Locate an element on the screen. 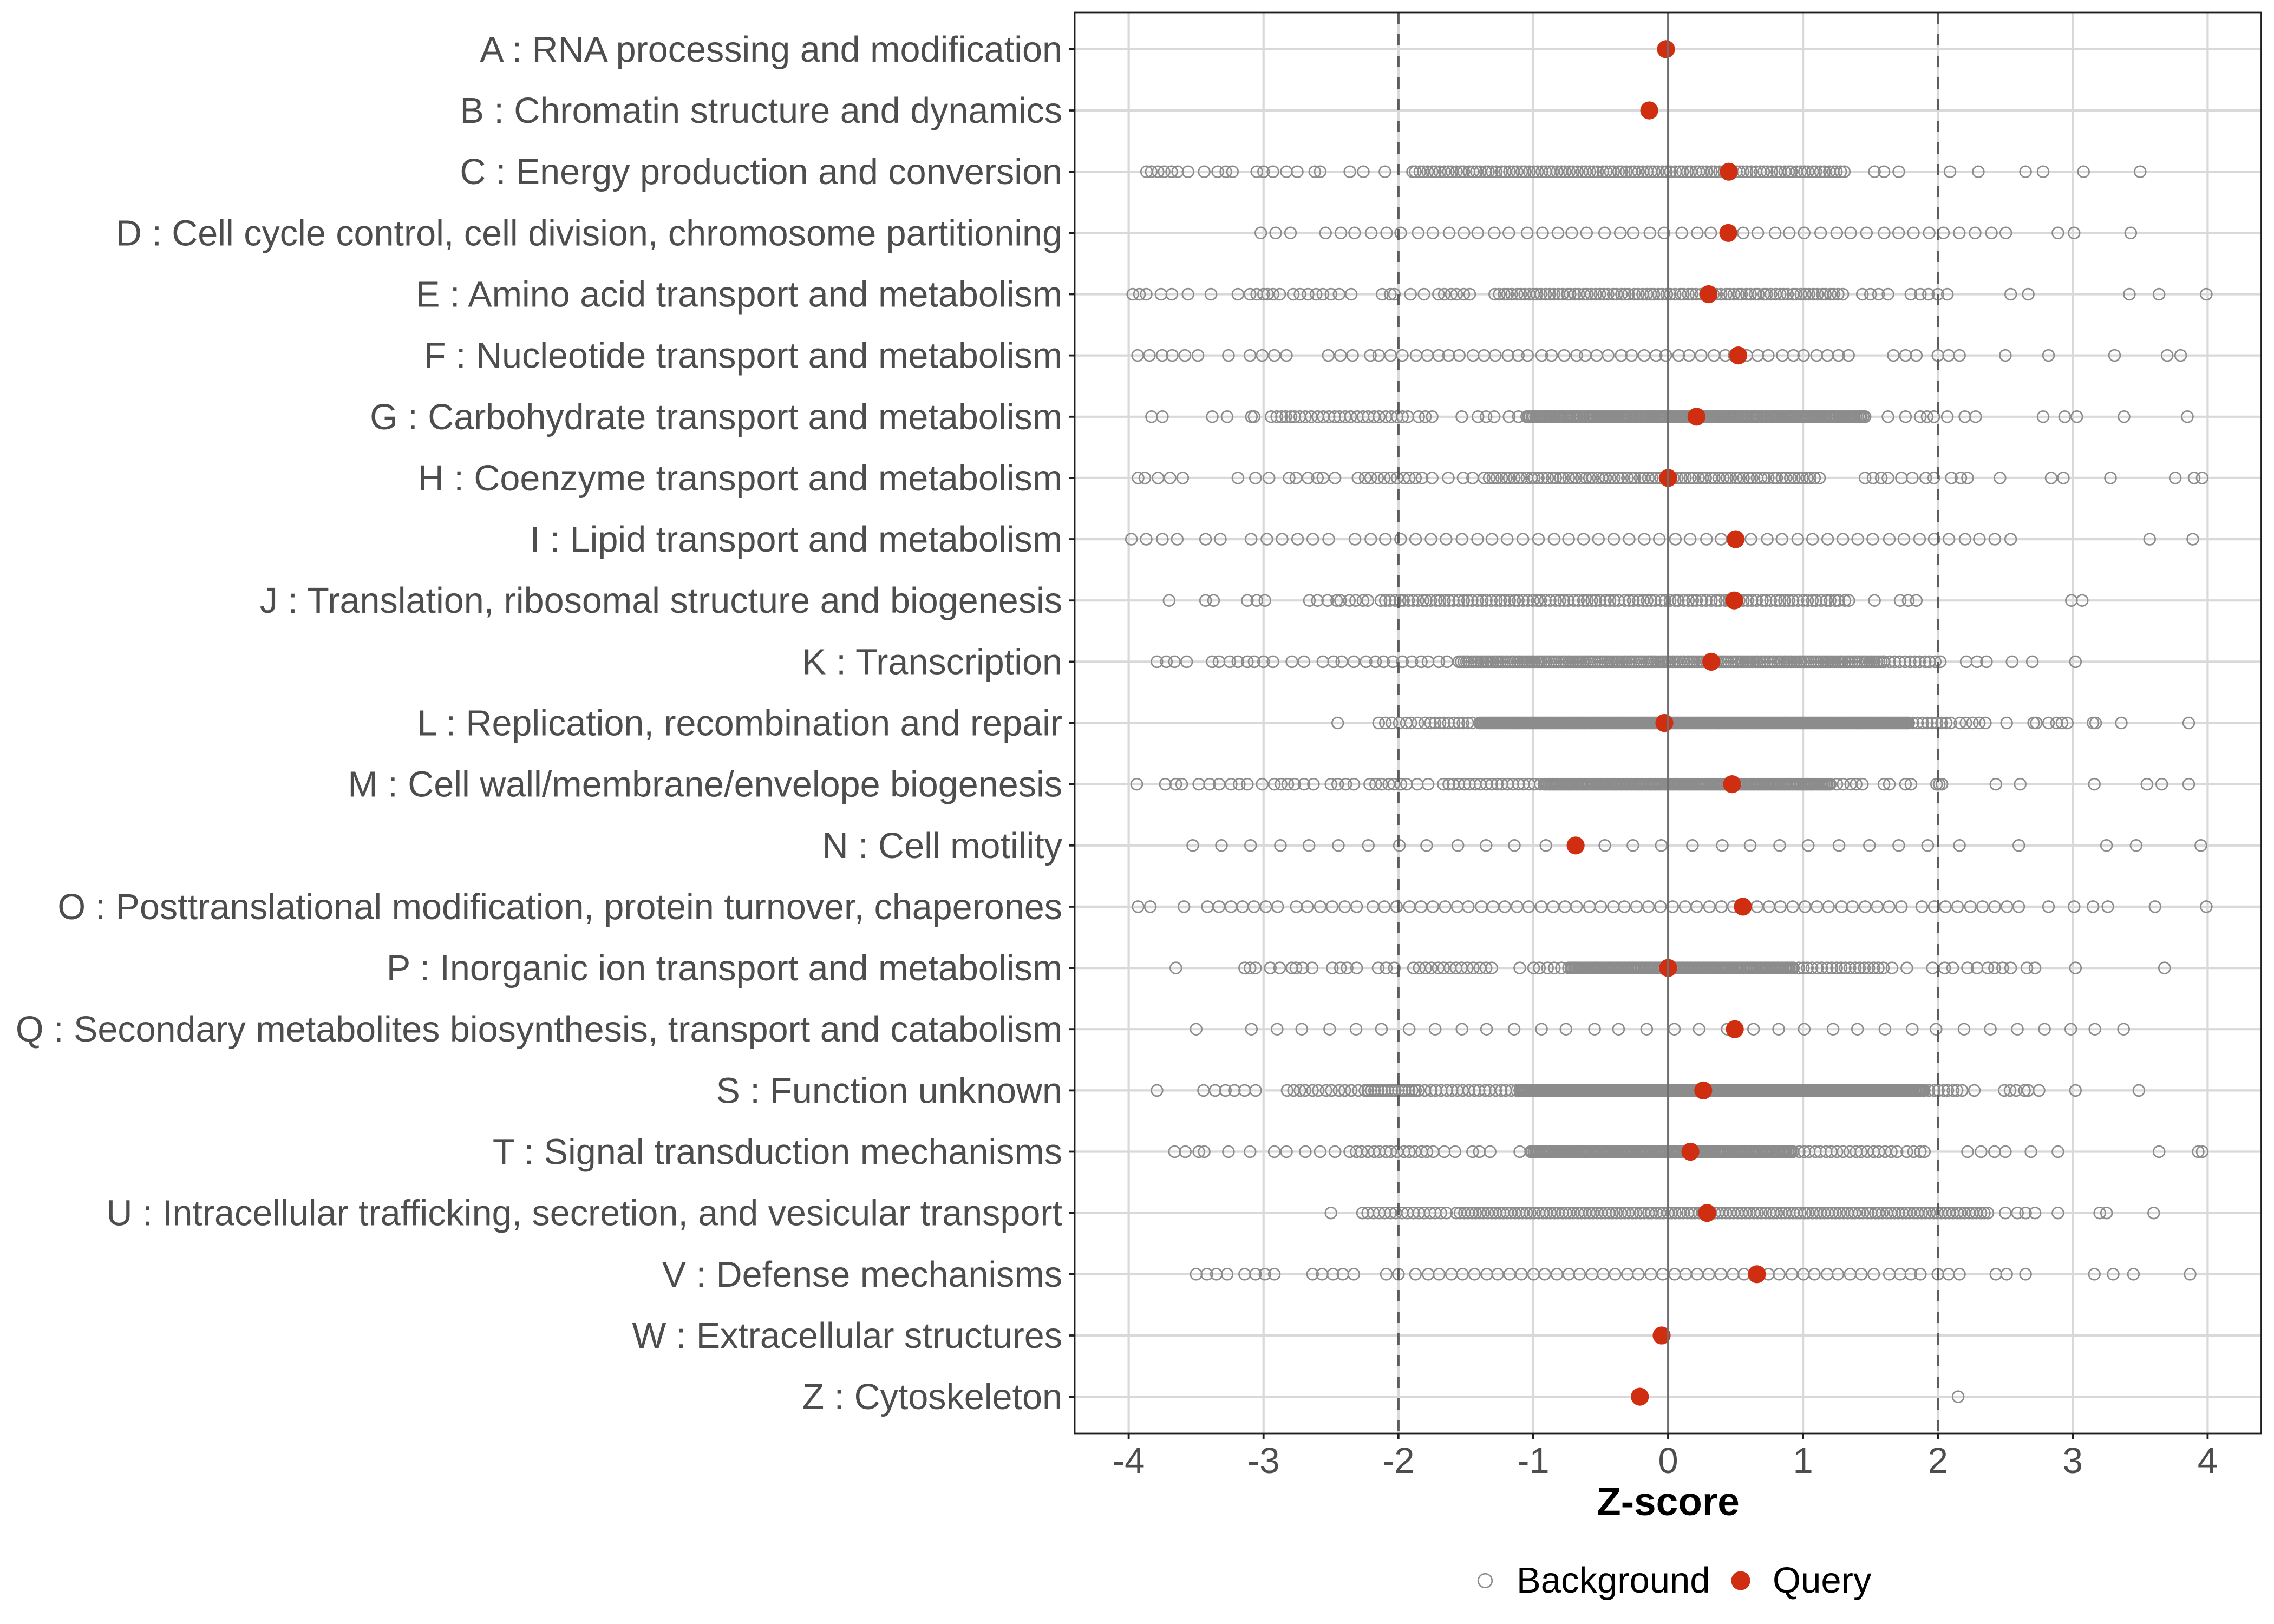  svg-text: 1 is located at coordinates (1803, 1460).